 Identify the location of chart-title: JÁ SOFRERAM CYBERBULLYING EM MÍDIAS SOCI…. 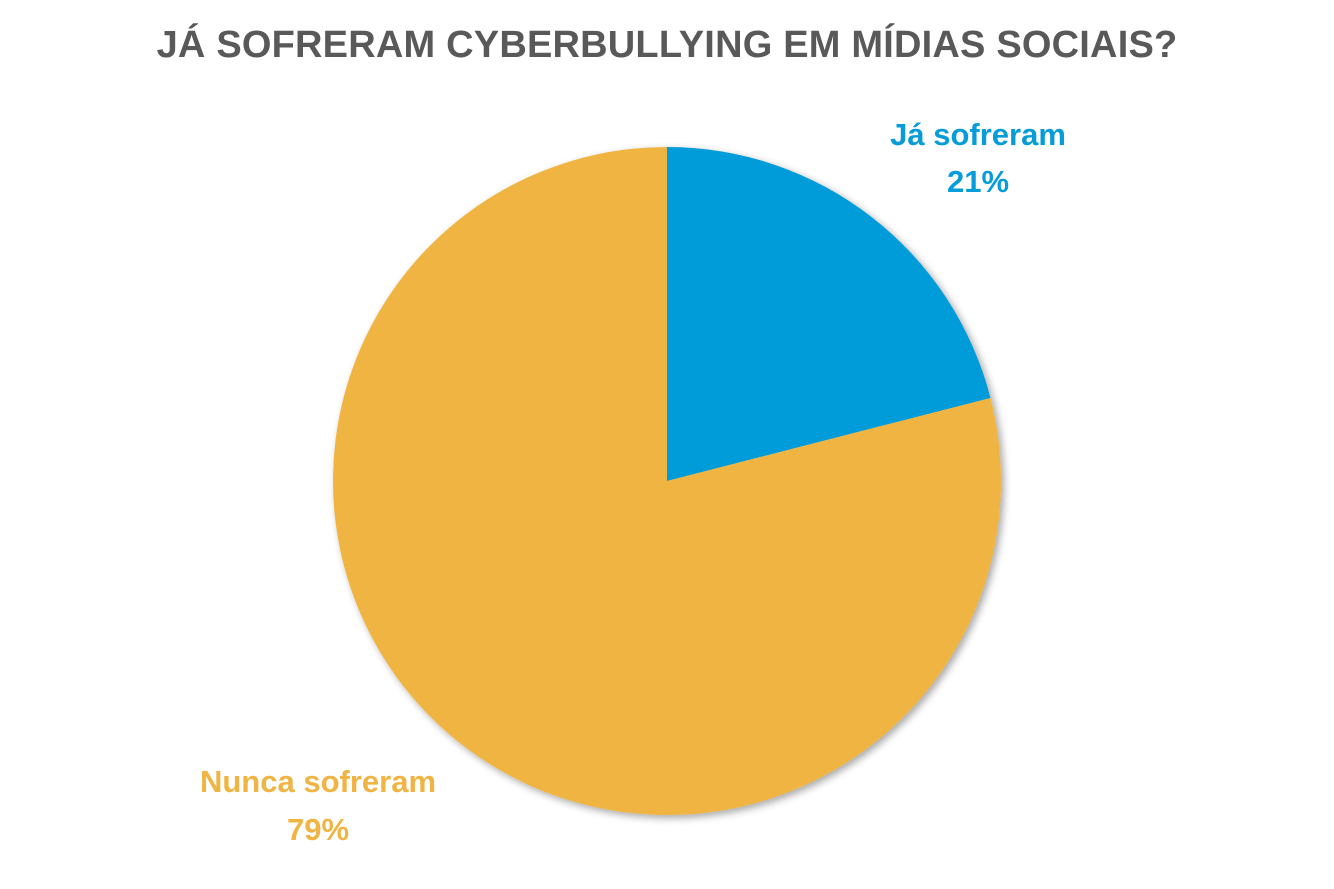
(667, 45).